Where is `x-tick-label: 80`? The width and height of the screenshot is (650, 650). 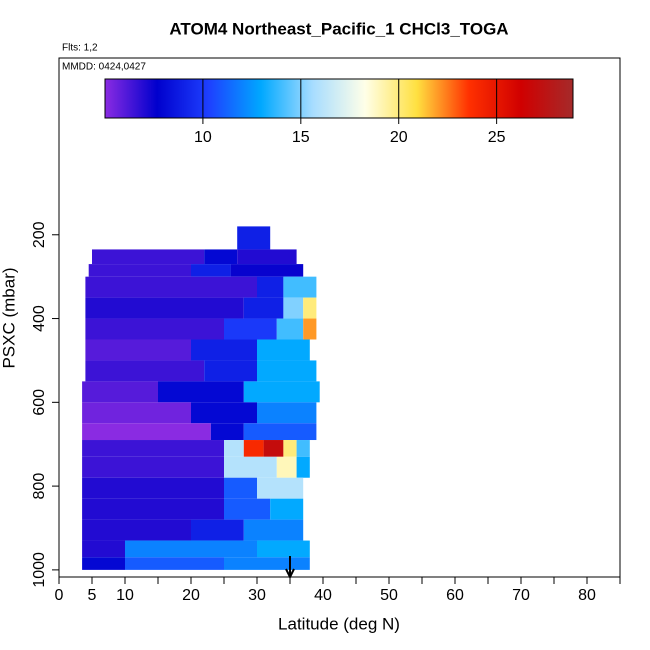 x-tick-label: 80 is located at coordinates (587, 595).